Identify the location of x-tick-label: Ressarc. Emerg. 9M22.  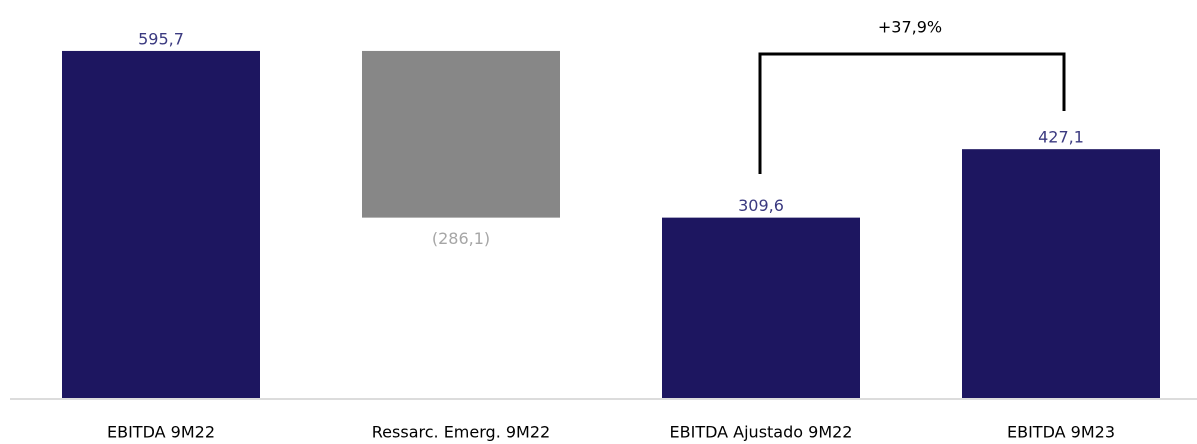
(461, 432).